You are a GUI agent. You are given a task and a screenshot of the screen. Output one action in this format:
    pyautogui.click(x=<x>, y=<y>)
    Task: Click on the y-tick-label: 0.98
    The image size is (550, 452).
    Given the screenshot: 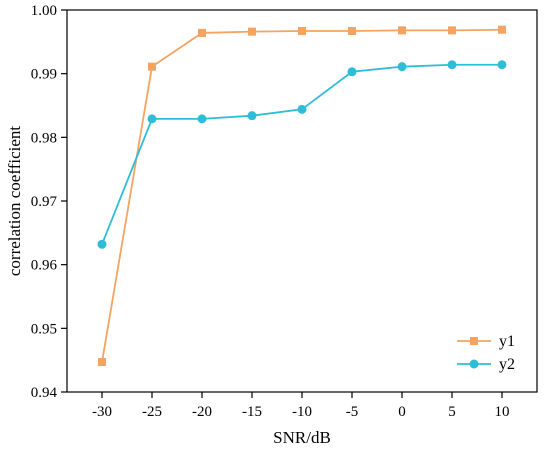 What is the action you would take?
    pyautogui.click(x=44, y=138)
    